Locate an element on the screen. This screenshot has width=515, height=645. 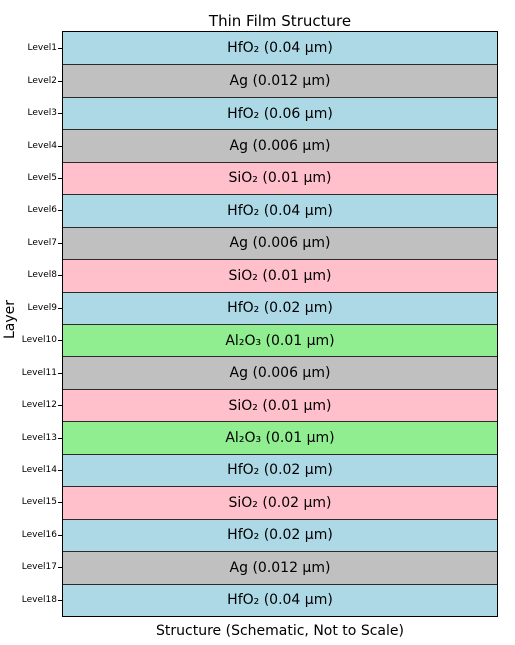
y-axis-label: Layer is located at coordinates (11, 327).